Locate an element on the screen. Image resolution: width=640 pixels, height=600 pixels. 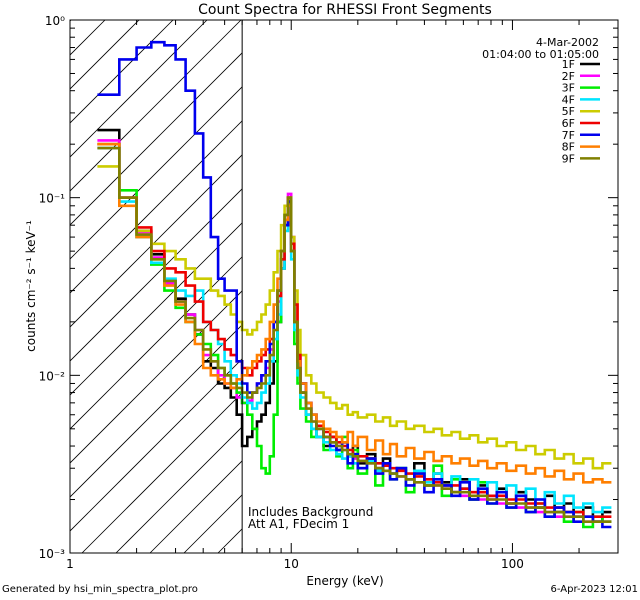
footer-timestamp: 6-Apr-2023 12:01 is located at coordinates (594, 589).